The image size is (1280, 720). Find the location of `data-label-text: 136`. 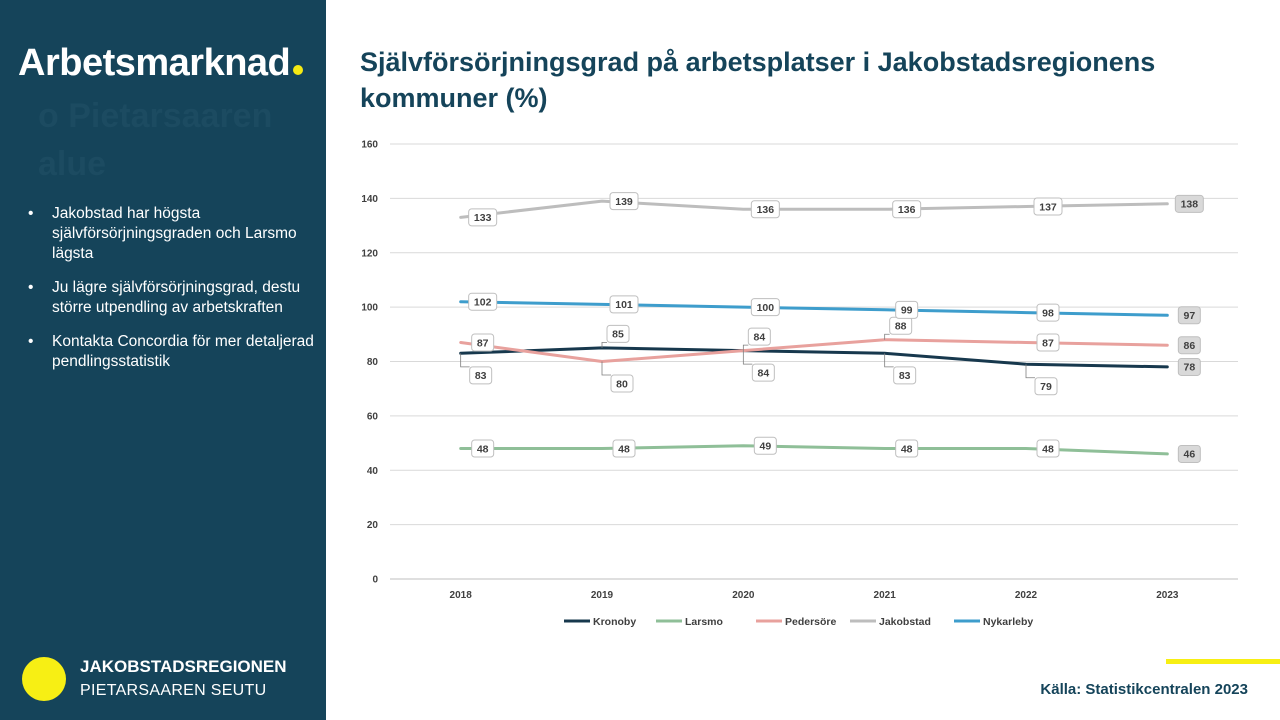

data-label-text: 136 is located at coordinates (907, 210).